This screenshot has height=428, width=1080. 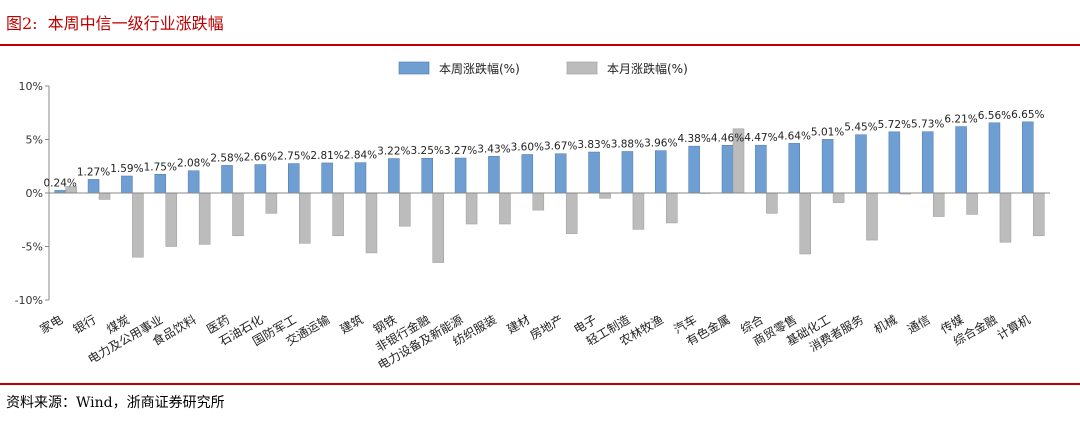 I want to click on data-label-weekly: 3.67%, so click(x=560, y=147).